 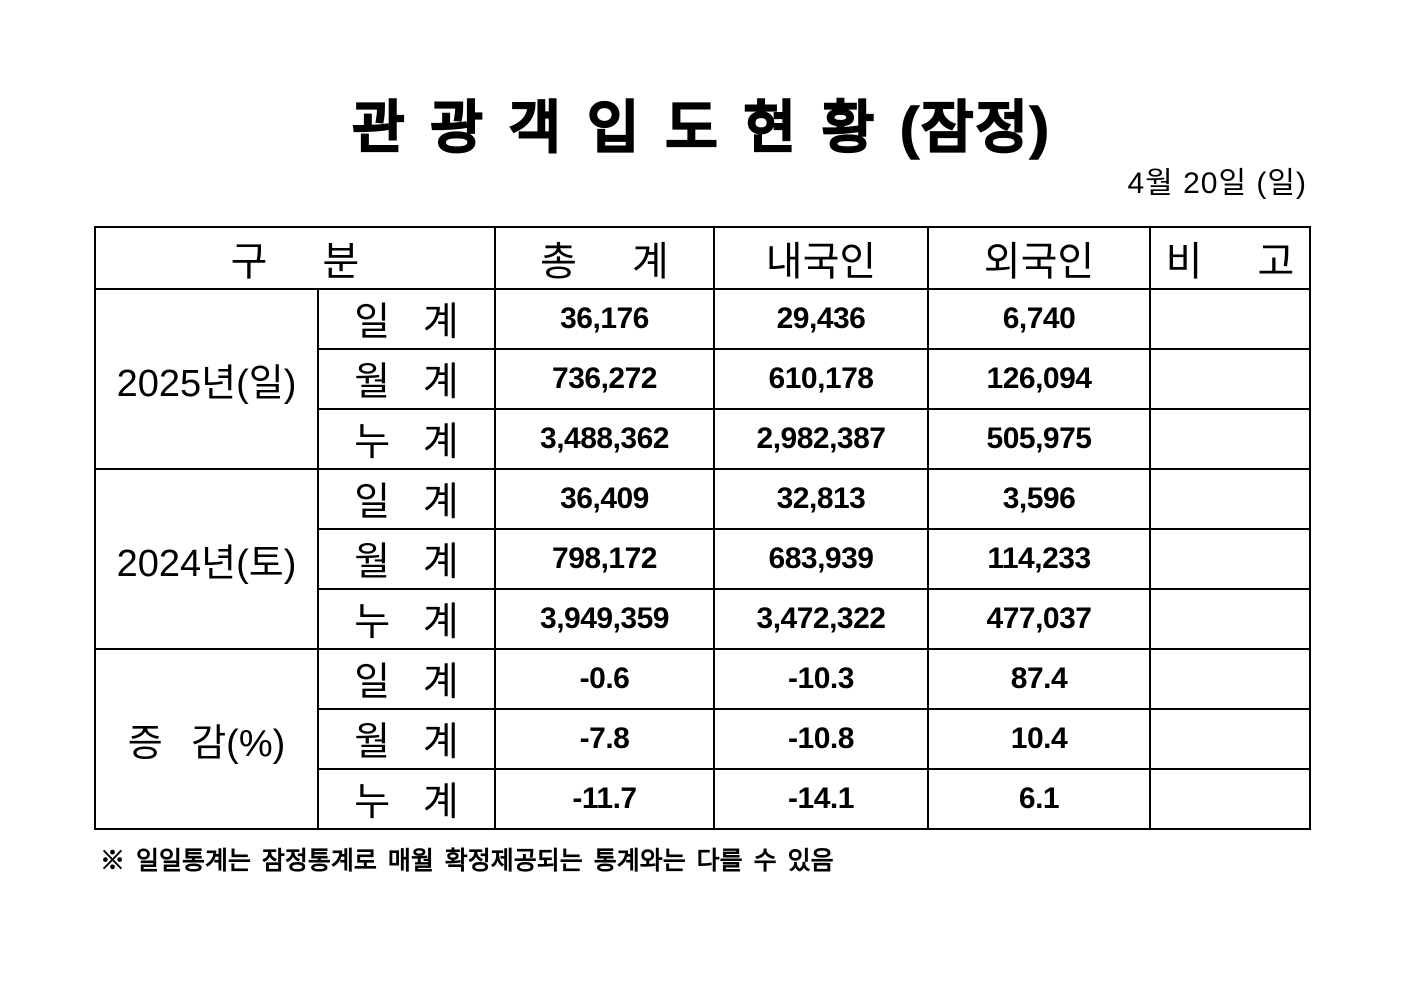 I want to click on total-value: -0.6, so click(x=604, y=679).